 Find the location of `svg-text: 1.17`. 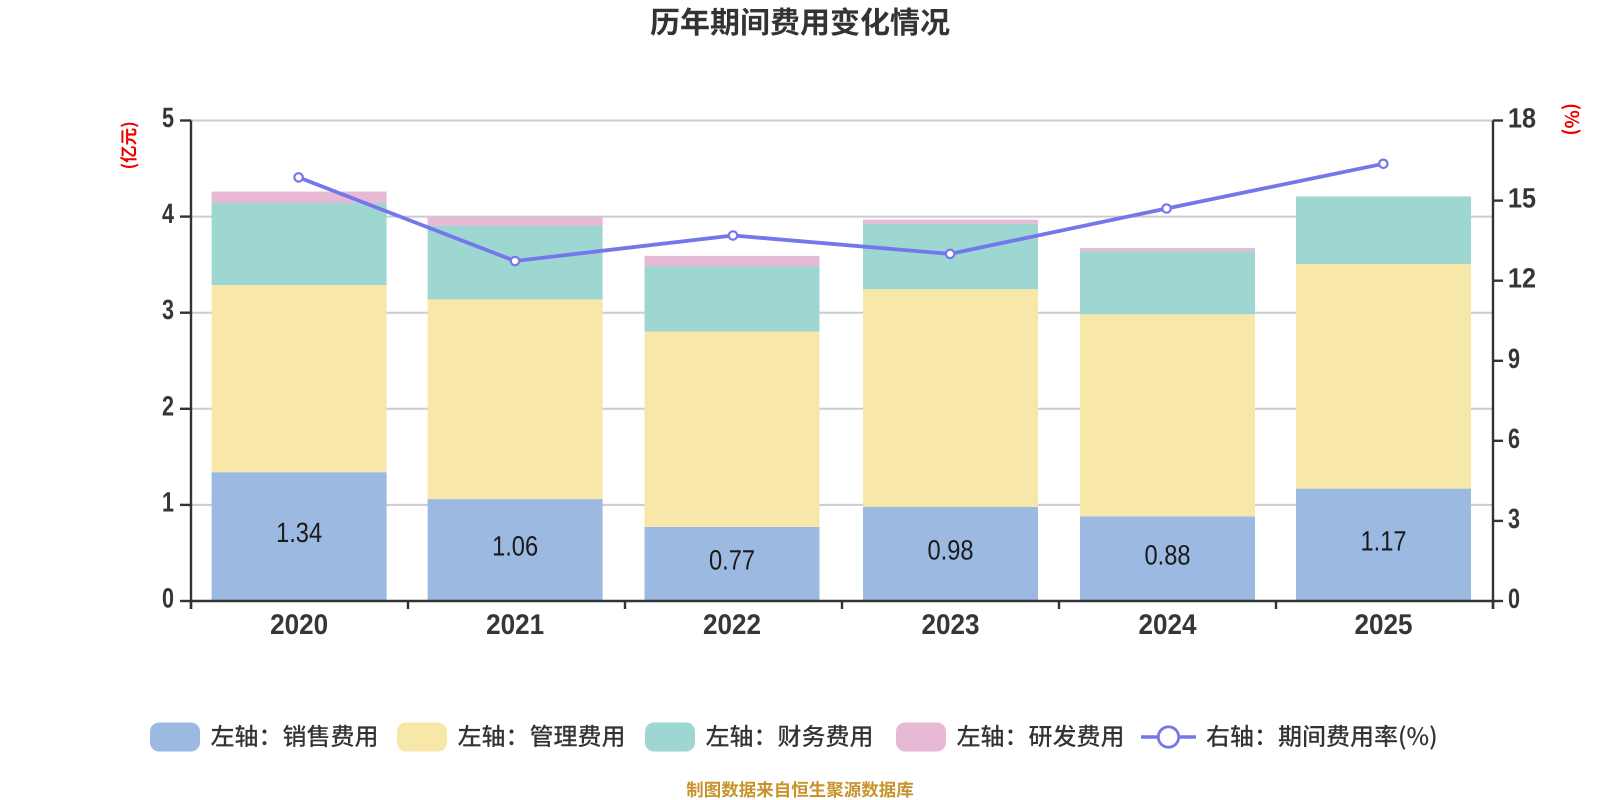

svg-text: 1.17 is located at coordinates (1384, 540).